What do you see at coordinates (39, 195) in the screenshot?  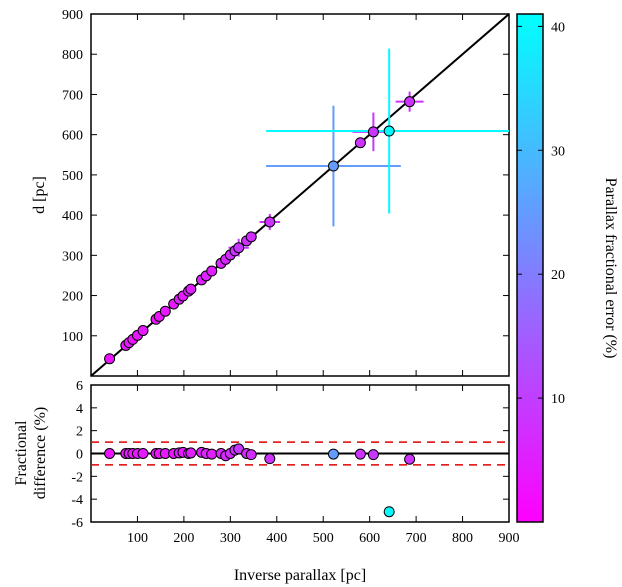 I see `top-y-axis-label: d [pc]` at bounding box center [39, 195].